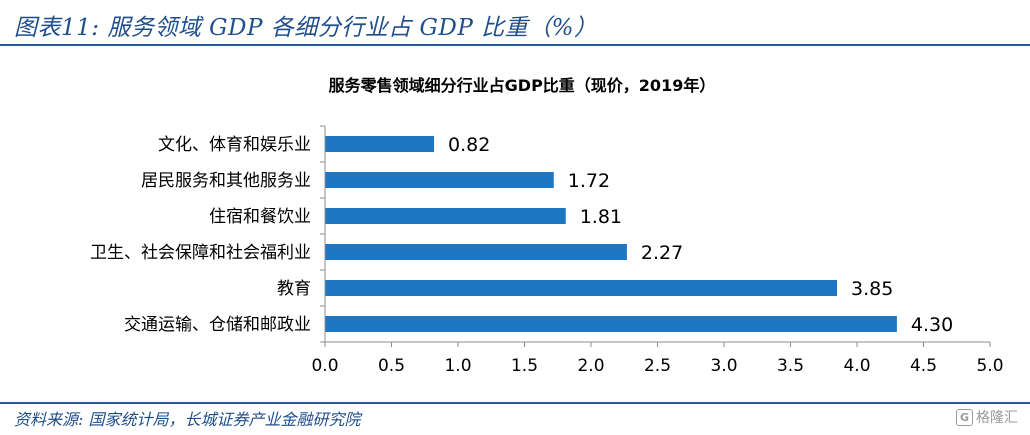 This screenshot has height=435, width=1030. I want to click on category-label: 文化、体育和娱乐业, so click(234, 145).